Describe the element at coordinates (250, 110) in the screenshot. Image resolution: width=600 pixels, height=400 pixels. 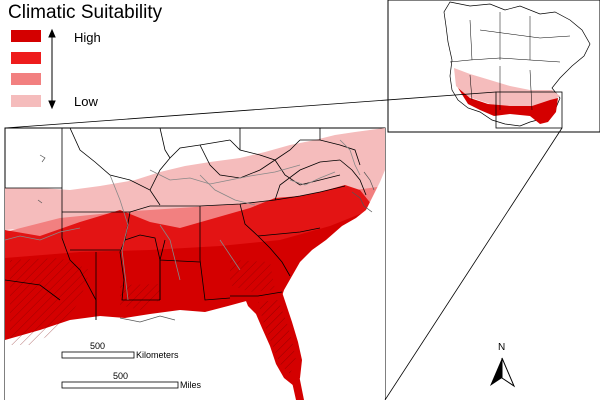
I see `inset-connector-left` at that location.